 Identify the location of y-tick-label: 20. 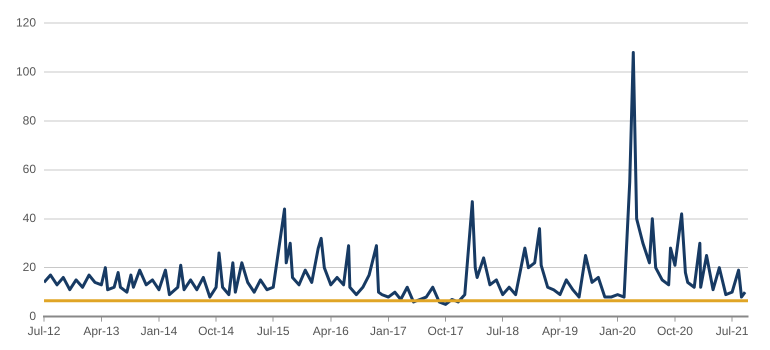
(29, 267).